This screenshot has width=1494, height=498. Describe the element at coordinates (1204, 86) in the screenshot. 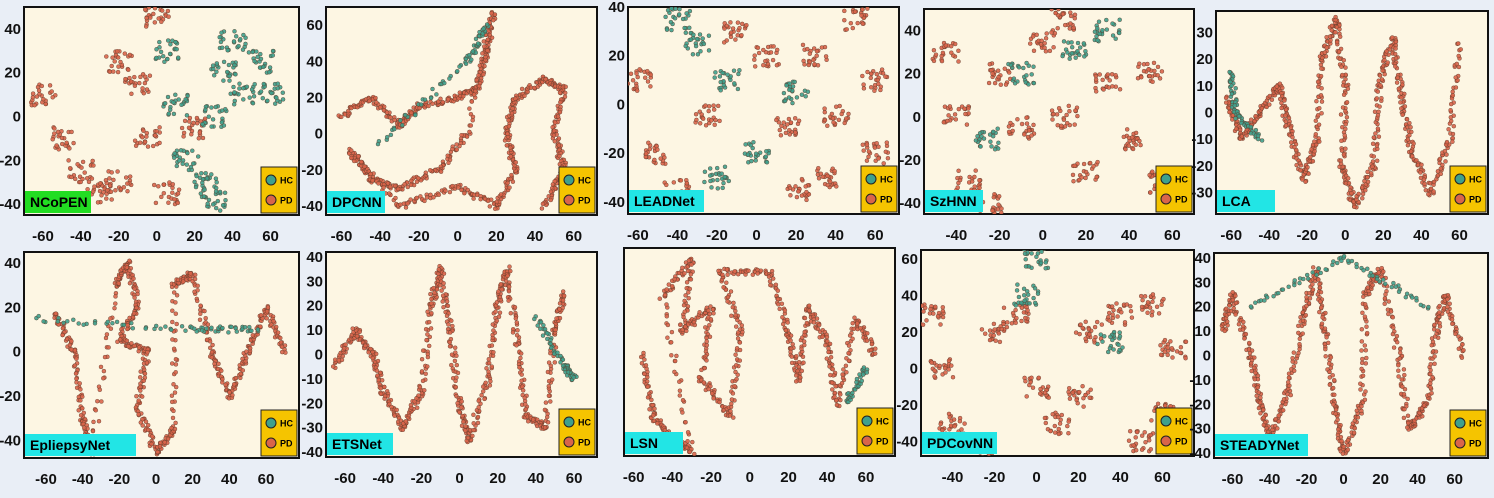

I see `y-tick-label: 10` at that location.